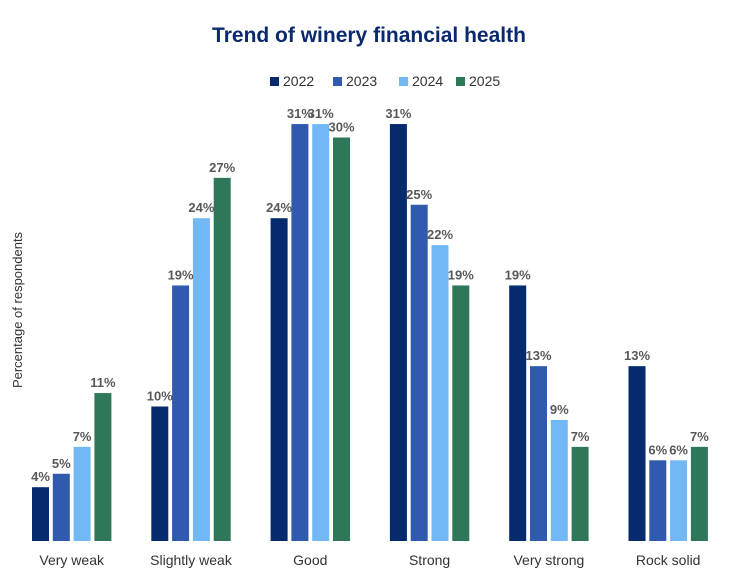 This screenshot has width=738, height=579. I want to click on data-label-2023-very-weak: 5%, so click(61, 463).